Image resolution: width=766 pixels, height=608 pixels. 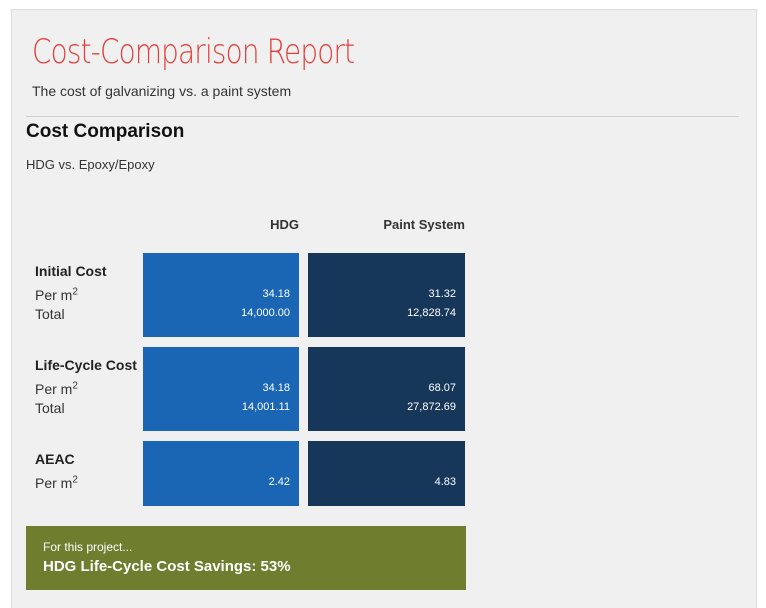 What do you see at coordinates (265, 313) in the screenshot?
I see `value-initial-hdg-total: 14,000.00` at bounding box center [265, 313].